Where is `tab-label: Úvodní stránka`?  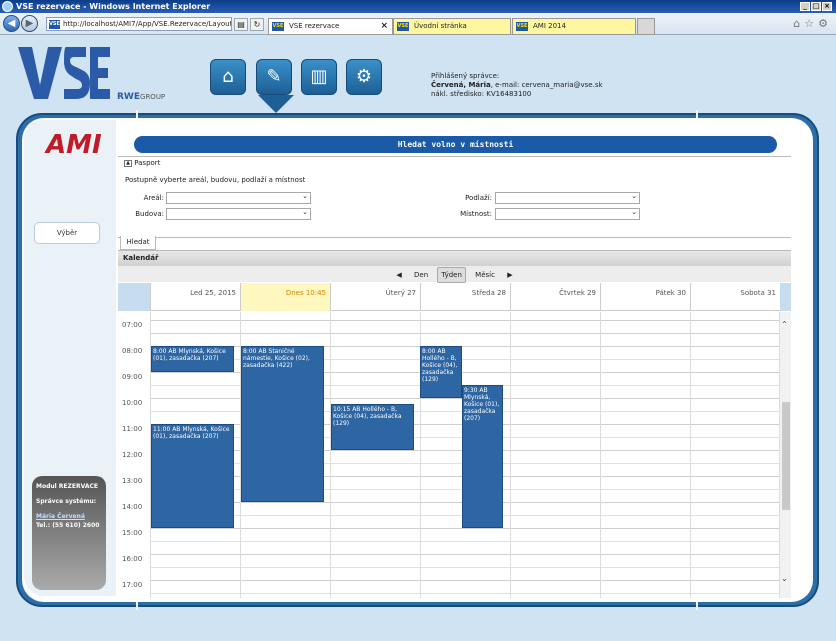 tab-label: Úvodní stránka is located at coordinates (440, 26).